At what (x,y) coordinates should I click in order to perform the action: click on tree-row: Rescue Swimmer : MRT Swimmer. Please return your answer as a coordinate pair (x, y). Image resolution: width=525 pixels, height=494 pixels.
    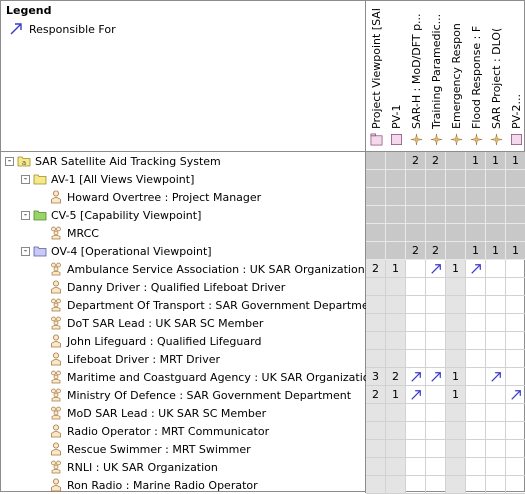
    Looking at the image, I should click on (183, 449).